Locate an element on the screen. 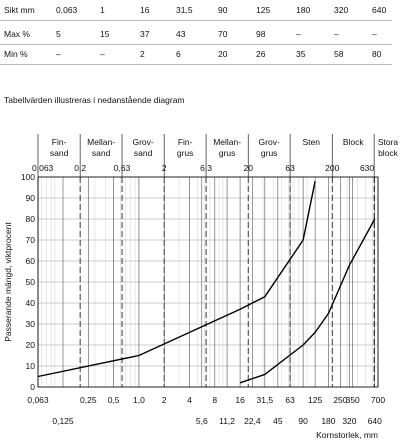  x-tick-label: 125 is located at coordinates (315, 400).